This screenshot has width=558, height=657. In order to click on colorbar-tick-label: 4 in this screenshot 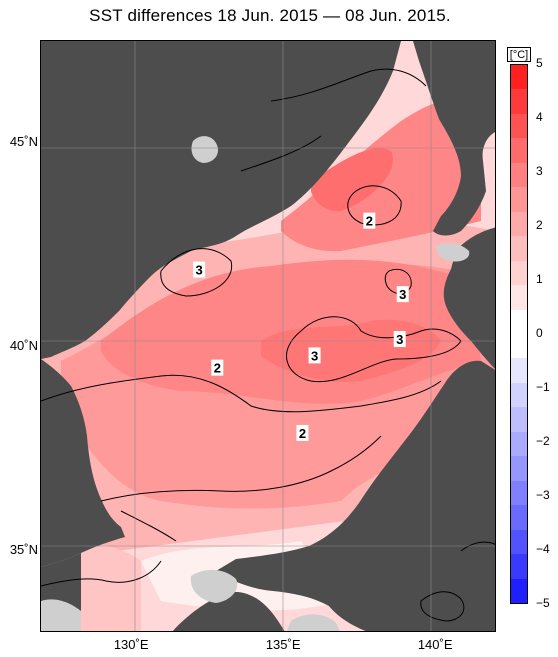, I will do `click(539, 117)`.